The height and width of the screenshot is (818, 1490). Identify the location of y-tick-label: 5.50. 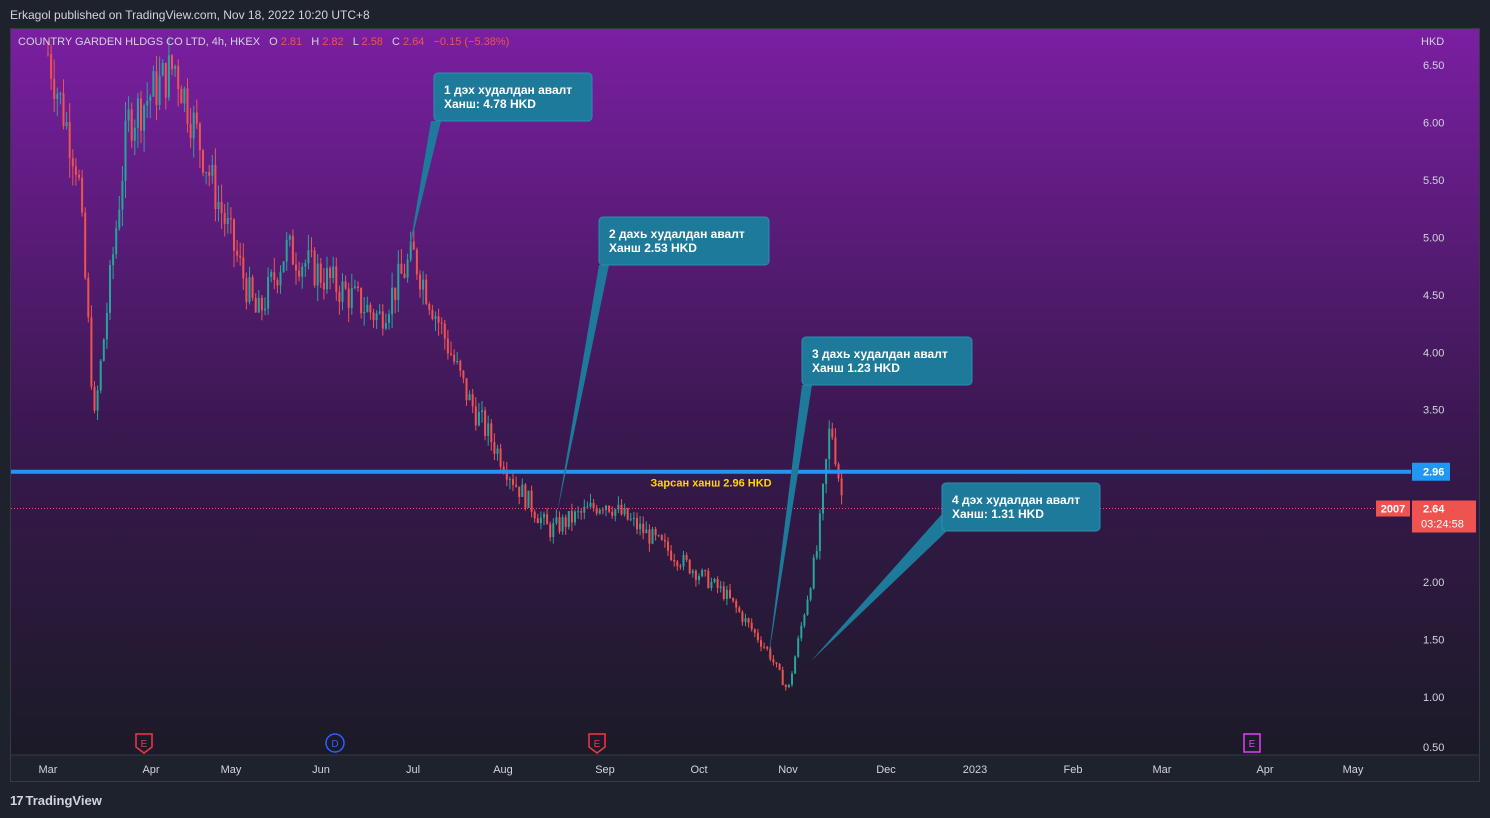
(1433, 181).